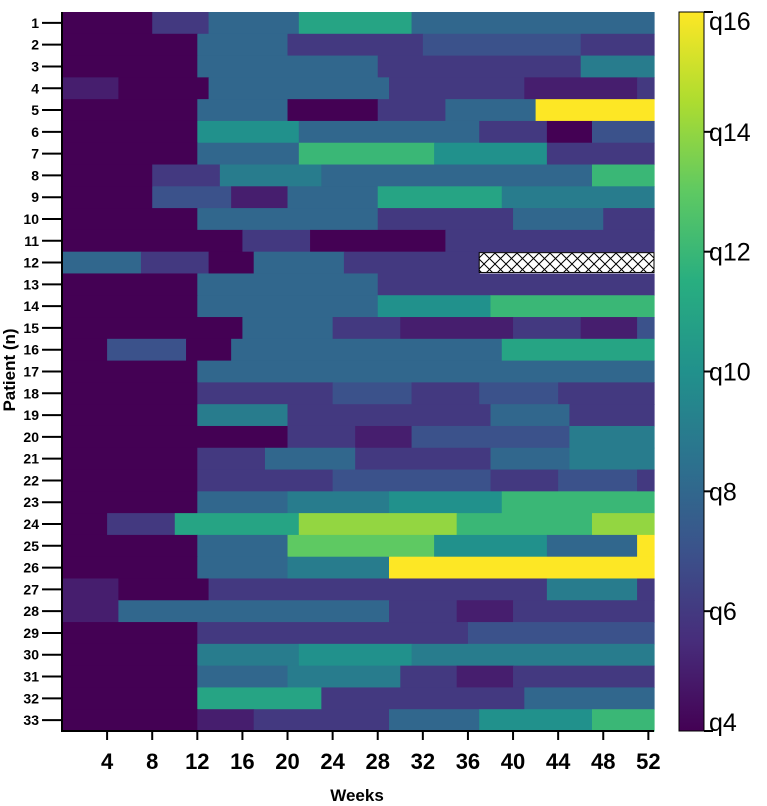 The width and height of the screenshot is (767, 806). What do you see at coordinates (35, 154) in the screenshot?
I see `patient-tick-label: 7` at bounding box center [35, 154].